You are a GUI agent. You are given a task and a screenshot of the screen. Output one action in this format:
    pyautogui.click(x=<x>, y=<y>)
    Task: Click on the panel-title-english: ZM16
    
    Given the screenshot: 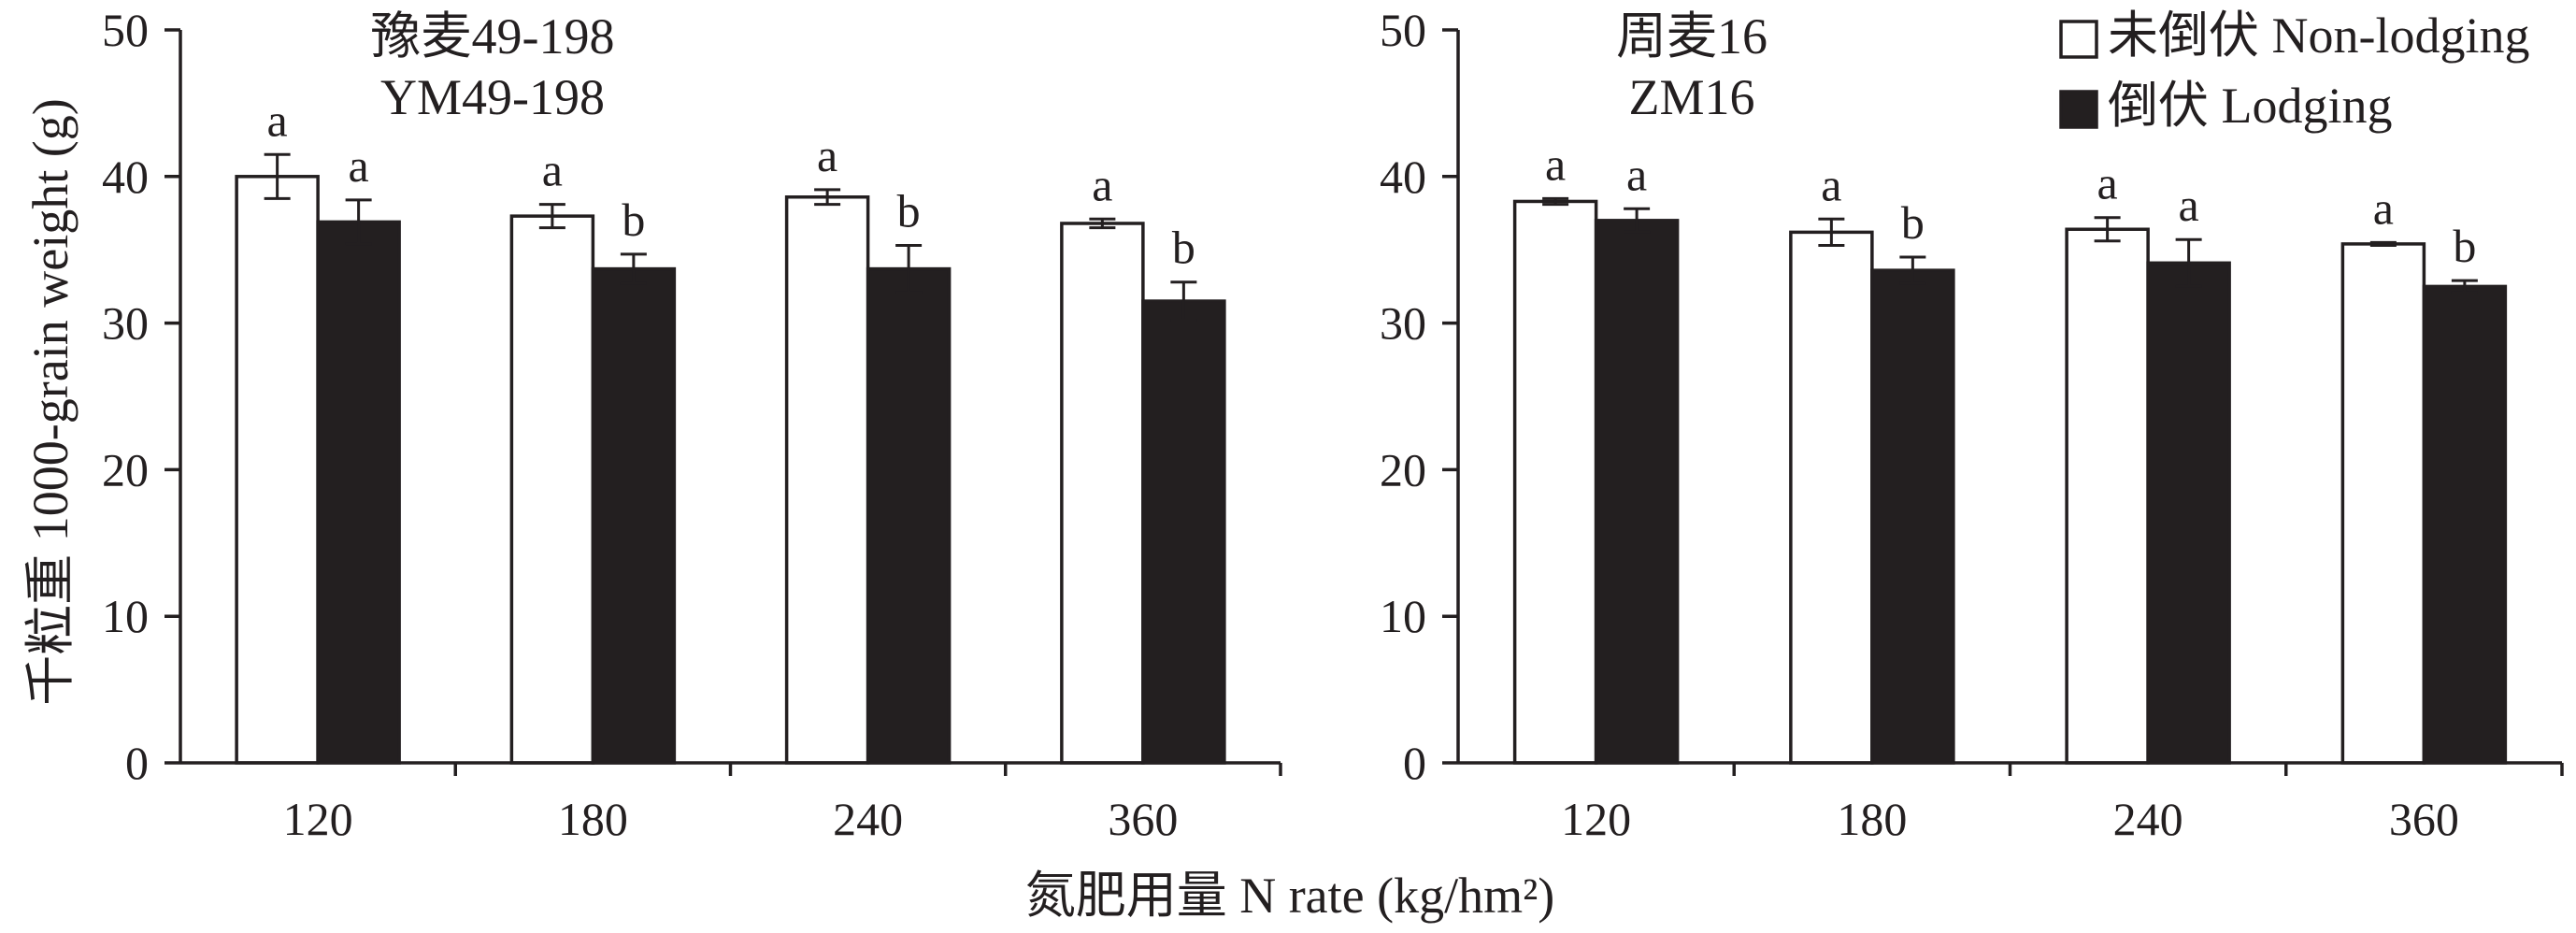 What is the action you would take?
    pyautogui.click(x=1692, y=97)
    